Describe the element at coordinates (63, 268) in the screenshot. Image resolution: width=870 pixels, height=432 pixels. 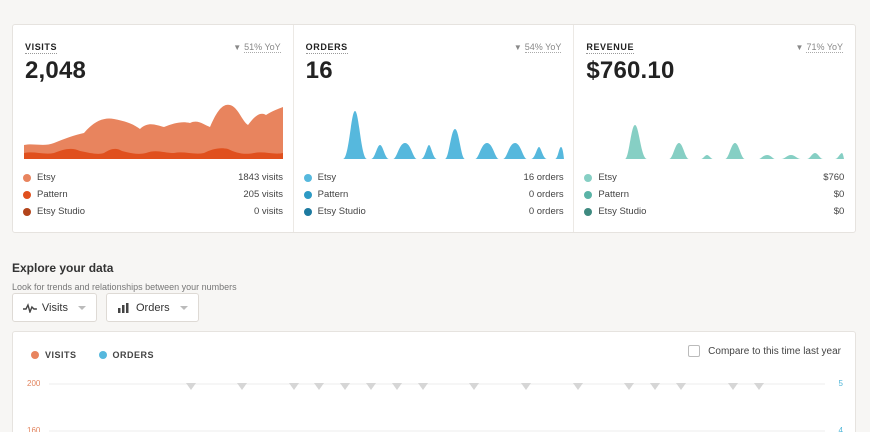
I see `explore-title: Explore your data` at that location.